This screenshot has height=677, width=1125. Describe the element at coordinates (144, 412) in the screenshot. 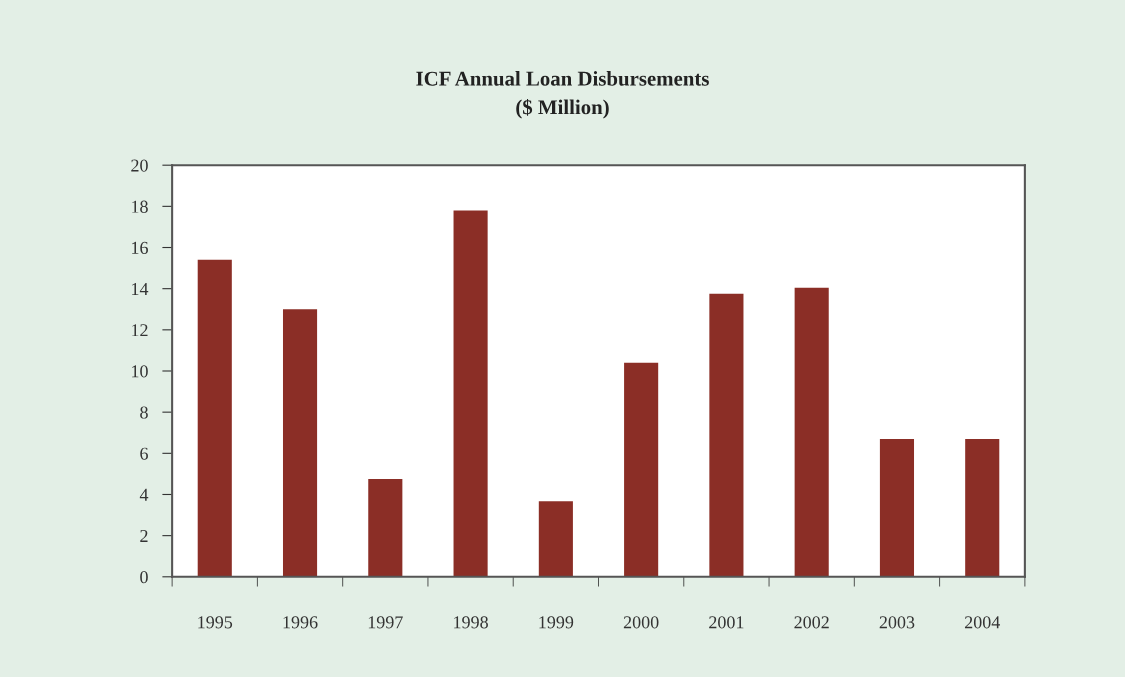

I see `y-tick-label: 8` at that location.